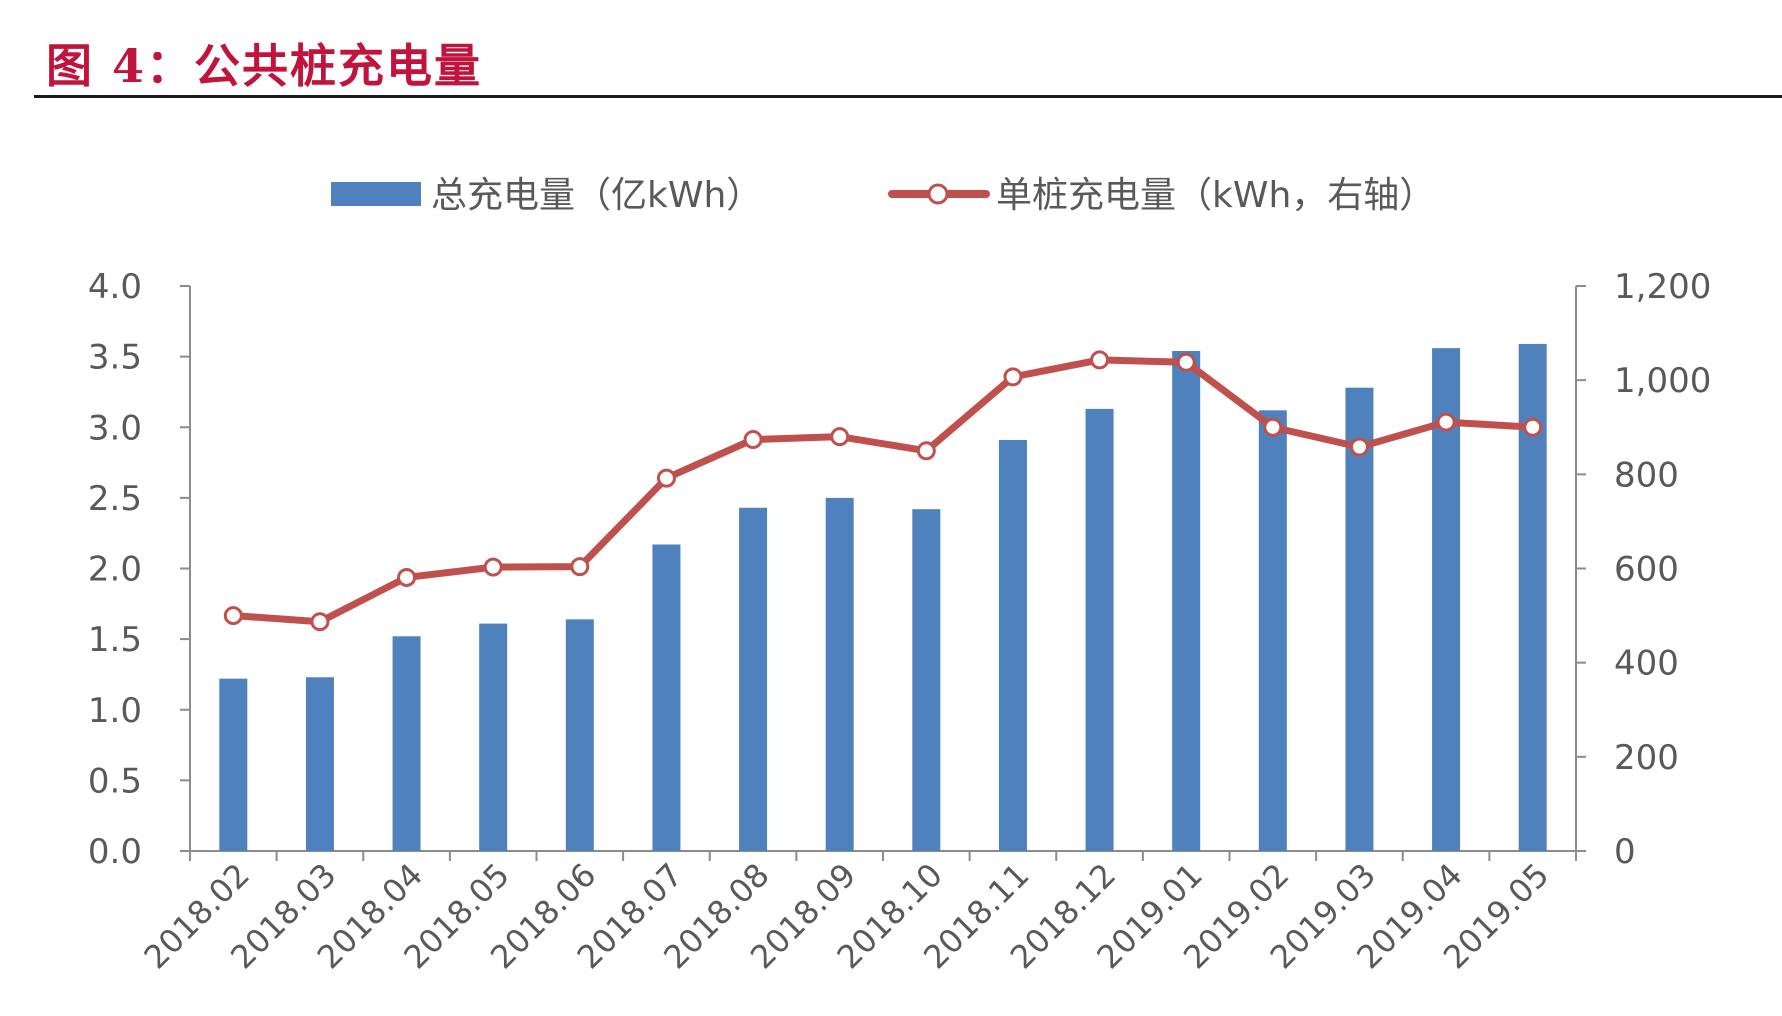 This screenshot has width=1782, height=1016. I want to click on y-left-tick-label: 3.5, so click(115, 358).